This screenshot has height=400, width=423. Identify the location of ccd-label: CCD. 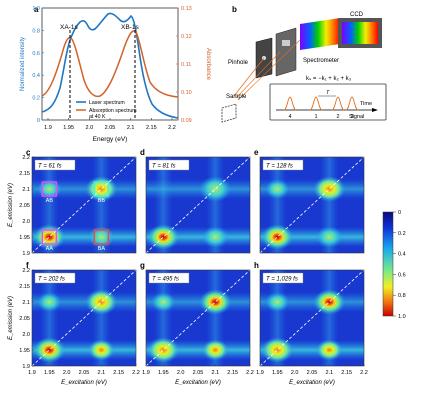
(357, 15).